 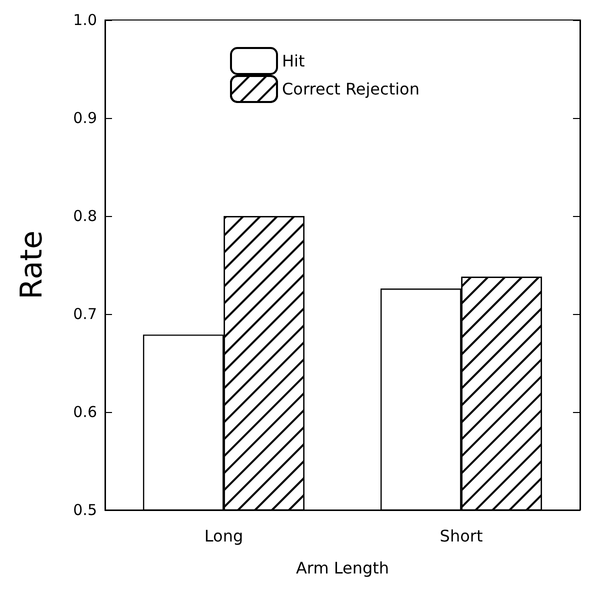 What do you see at coordinates (224, 536) in the screenshot?
I see `x-tick-label: Long` at bounding box center [224, 536].